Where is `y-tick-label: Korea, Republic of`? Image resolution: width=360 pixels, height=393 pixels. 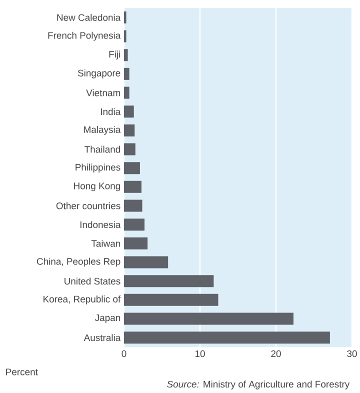 y-tick-label: Korea, Republic of is located at coordinates (81, 300).